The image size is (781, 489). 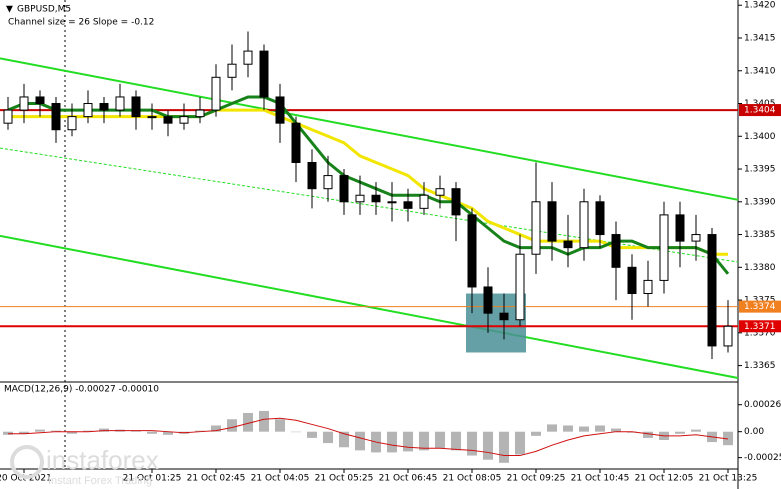 What do you see at coordinates (760, 6) in the screenshot?
I see `y-tick-label: 1.3420` at bounding box center [760, 6].